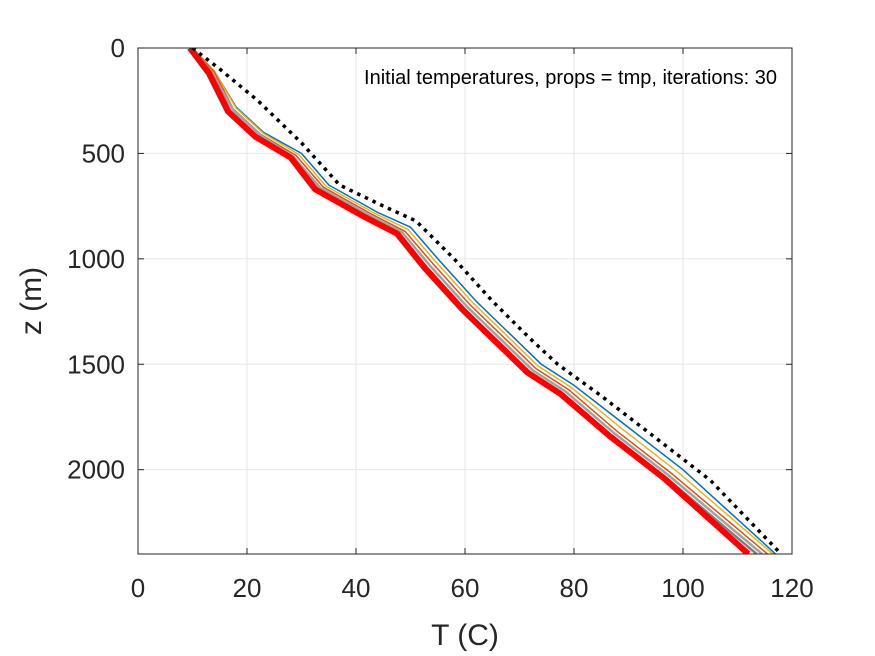 This screenshot has width=875, height=656. I want to click on x-tick-label: 40, so click(356, 588).